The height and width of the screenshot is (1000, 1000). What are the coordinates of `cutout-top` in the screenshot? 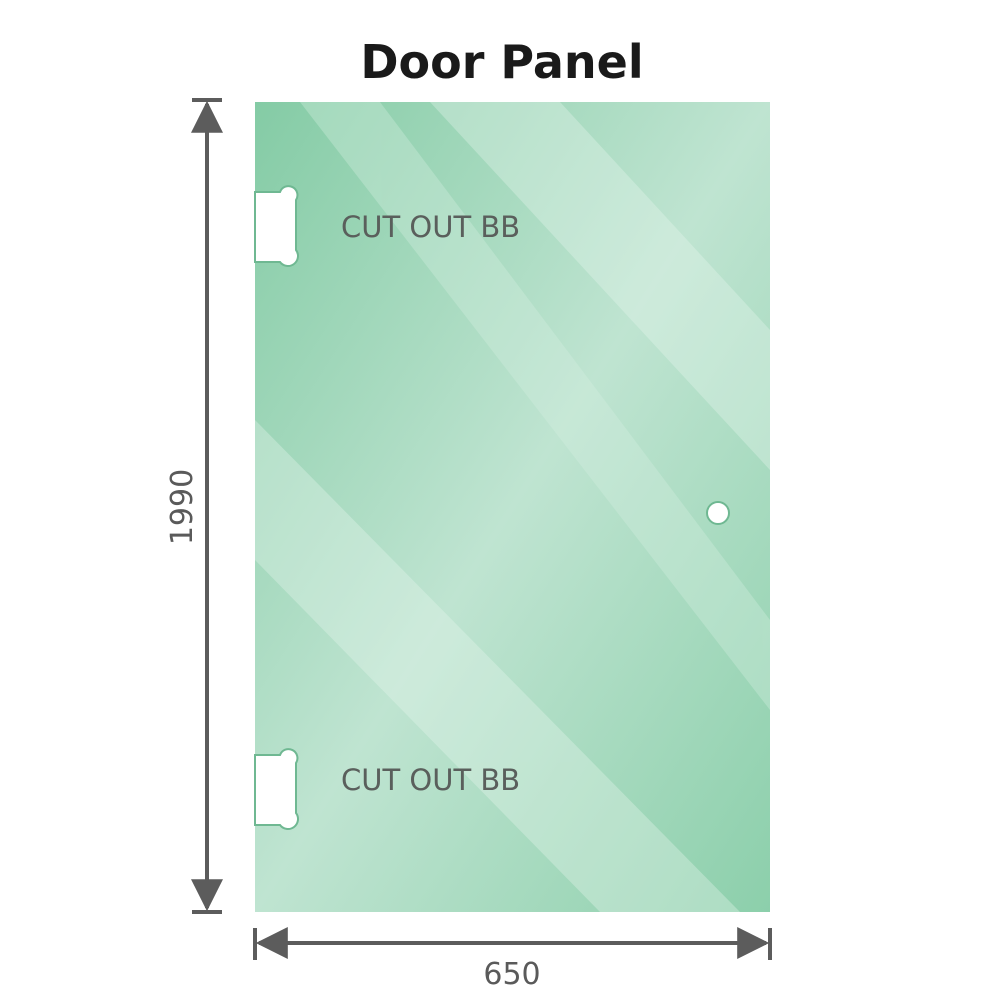 It's located at (276, 226).